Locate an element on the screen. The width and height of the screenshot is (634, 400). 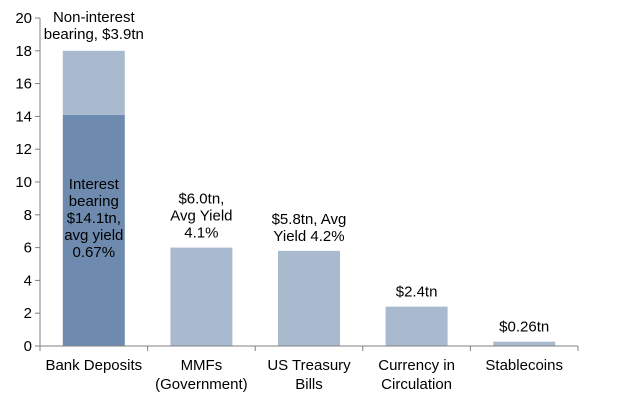
y-tick-label: 6 is located at coordinates (28, 248).